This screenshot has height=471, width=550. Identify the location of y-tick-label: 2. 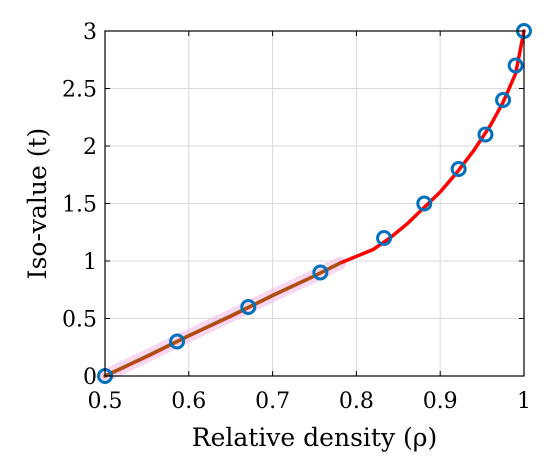
(90, 147).